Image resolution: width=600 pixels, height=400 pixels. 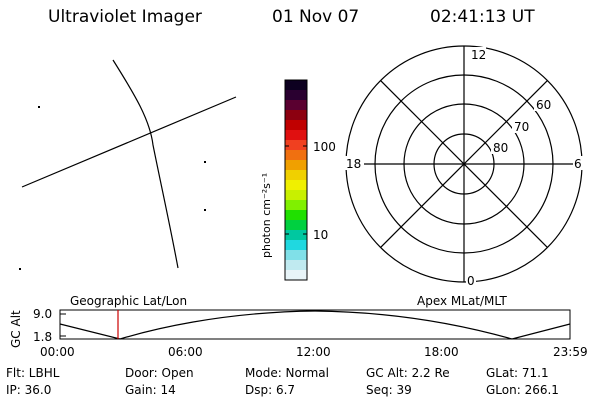 What do you see at coordinates (145, 164) in the screenshot?
I see `longitude-grid-line` at bounding box center [145, 164].